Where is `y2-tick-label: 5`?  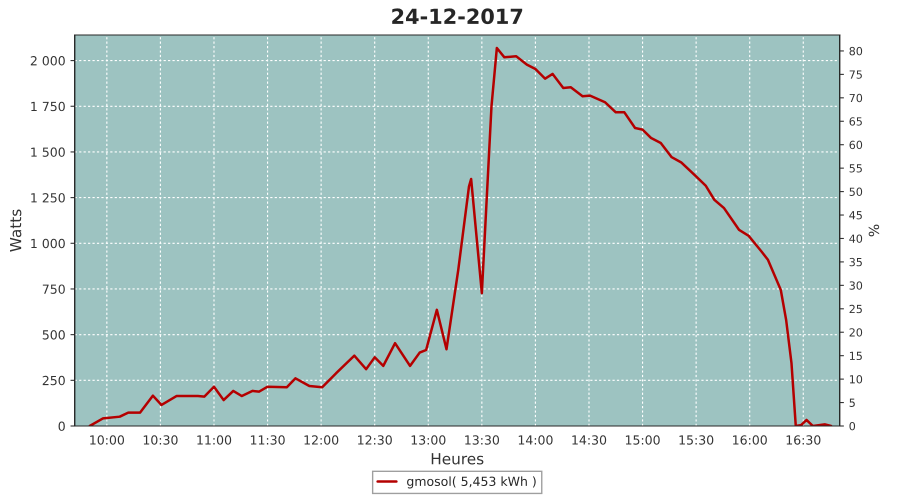
y2-tick-label: 5 is located at coordinates (852, 402).